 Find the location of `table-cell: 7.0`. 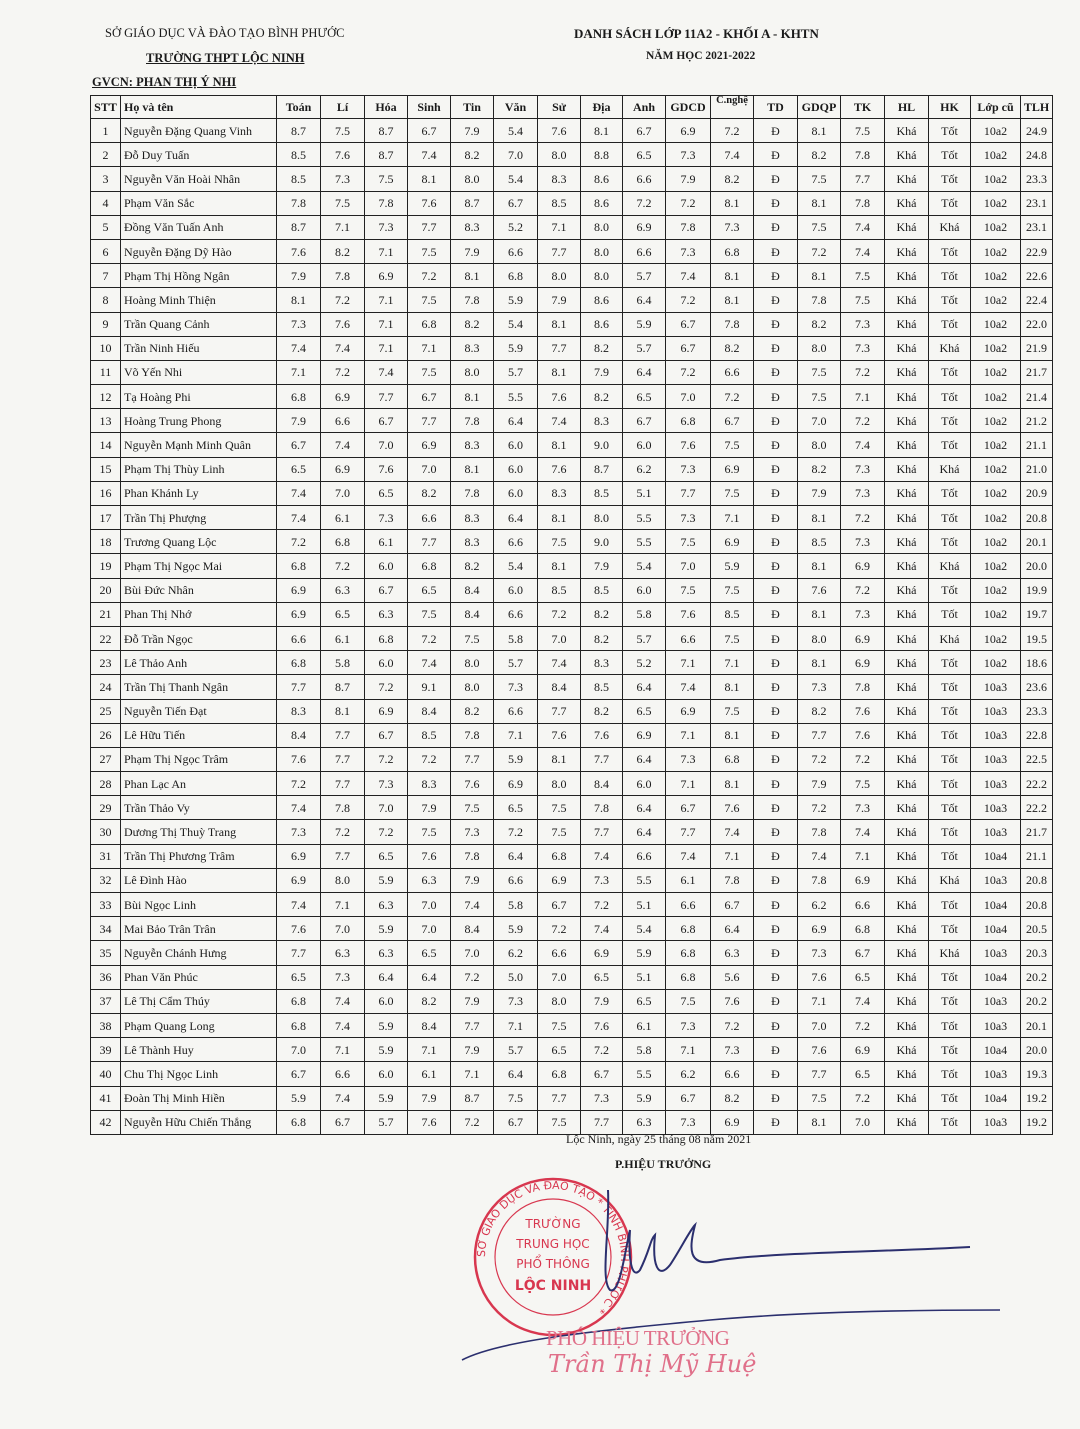

table-cell: 7.0 is located at coordinates (298, 1050).